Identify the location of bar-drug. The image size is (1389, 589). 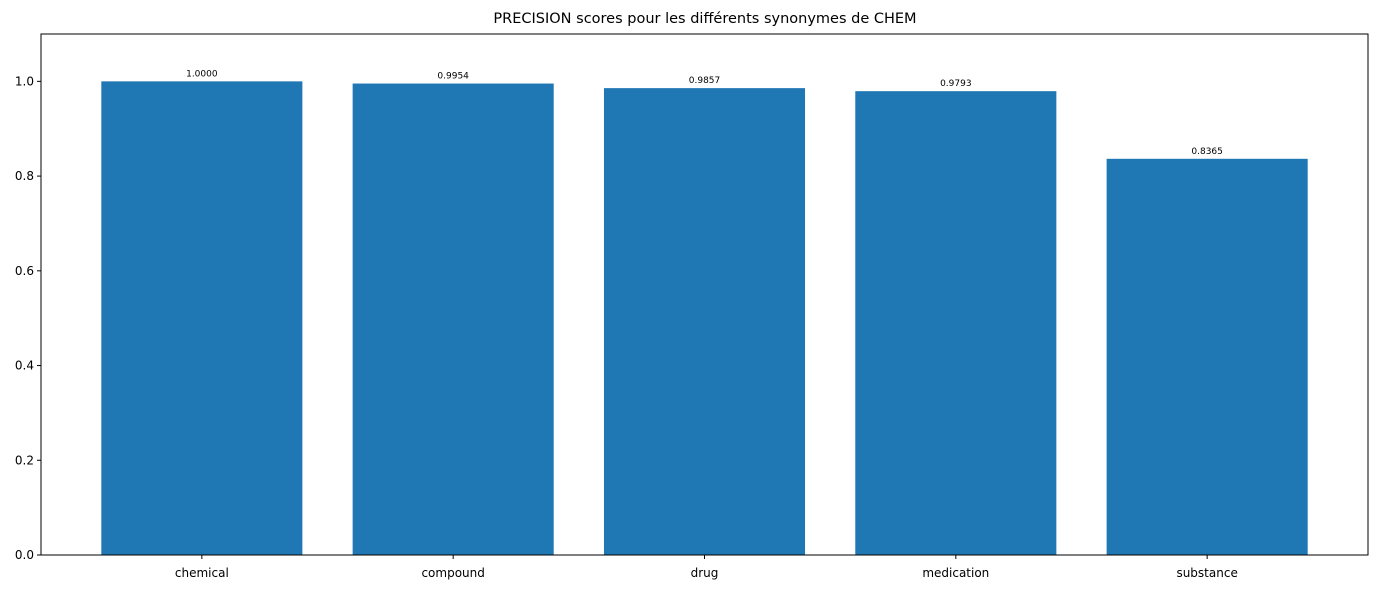
(704, 322).